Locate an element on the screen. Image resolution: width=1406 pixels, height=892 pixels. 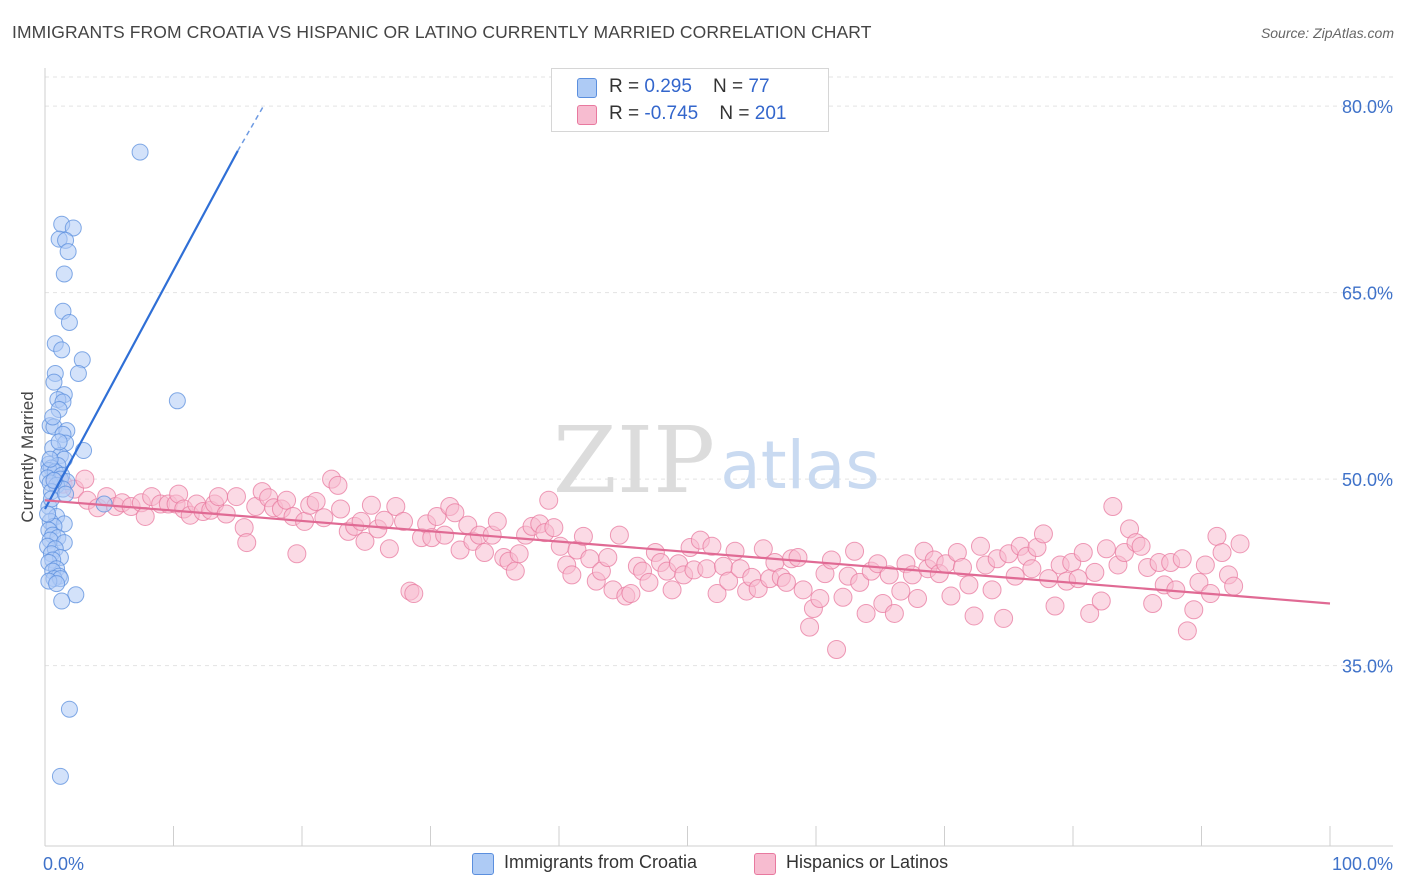
legend-r-label: R = is located at coordinates (627, 86).